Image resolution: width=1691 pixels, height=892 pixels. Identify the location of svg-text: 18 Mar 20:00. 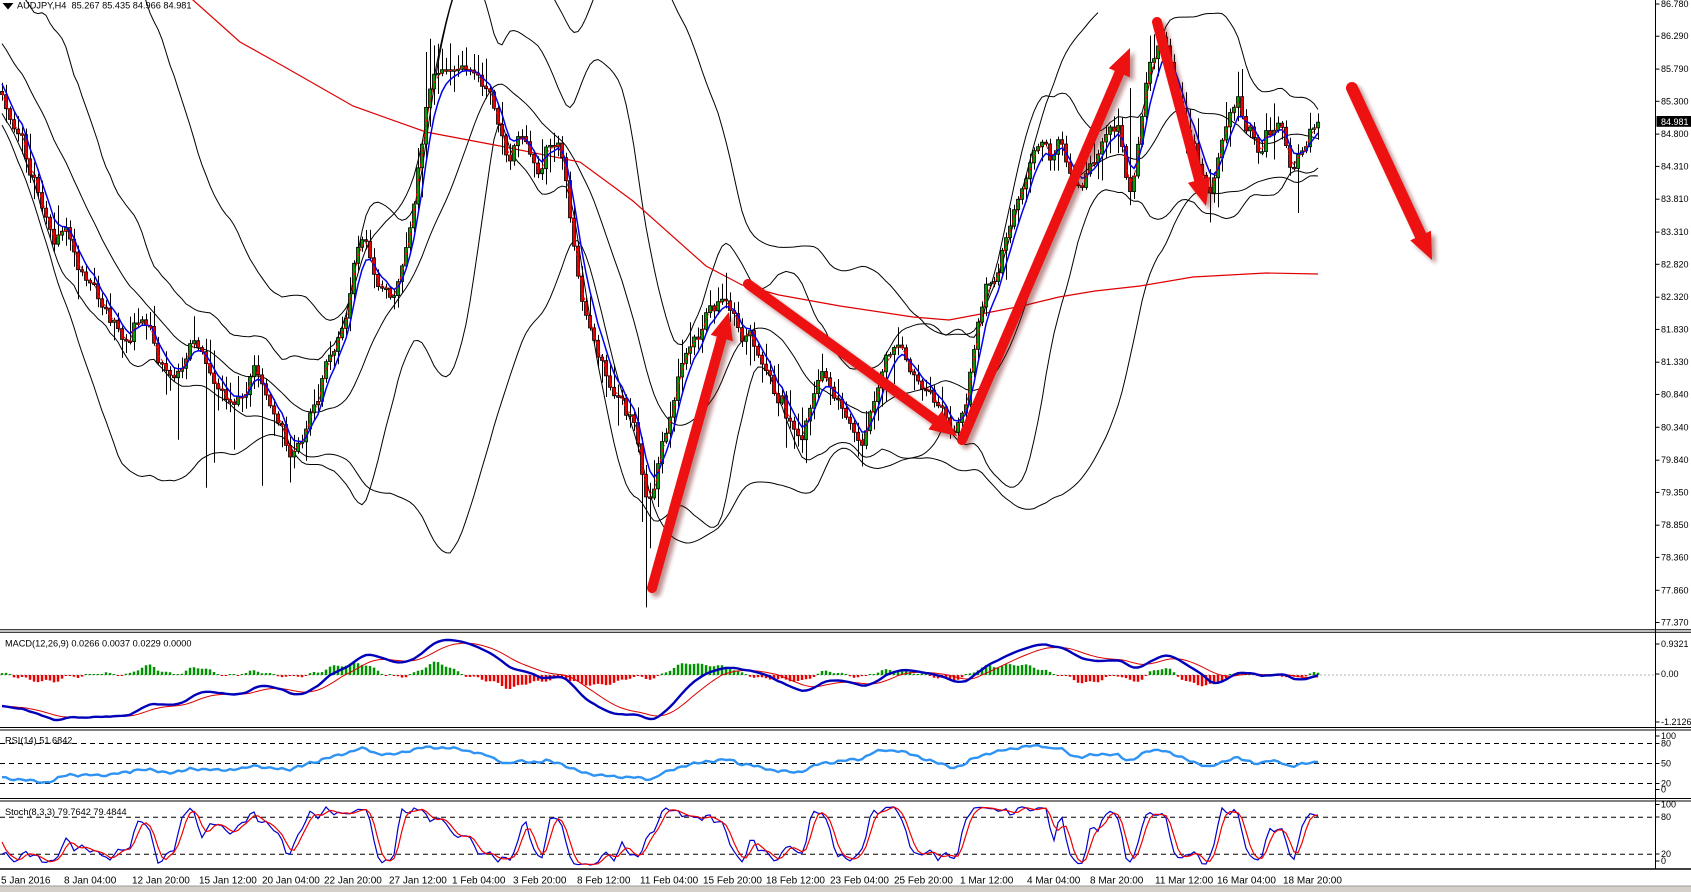
(1312, 881).